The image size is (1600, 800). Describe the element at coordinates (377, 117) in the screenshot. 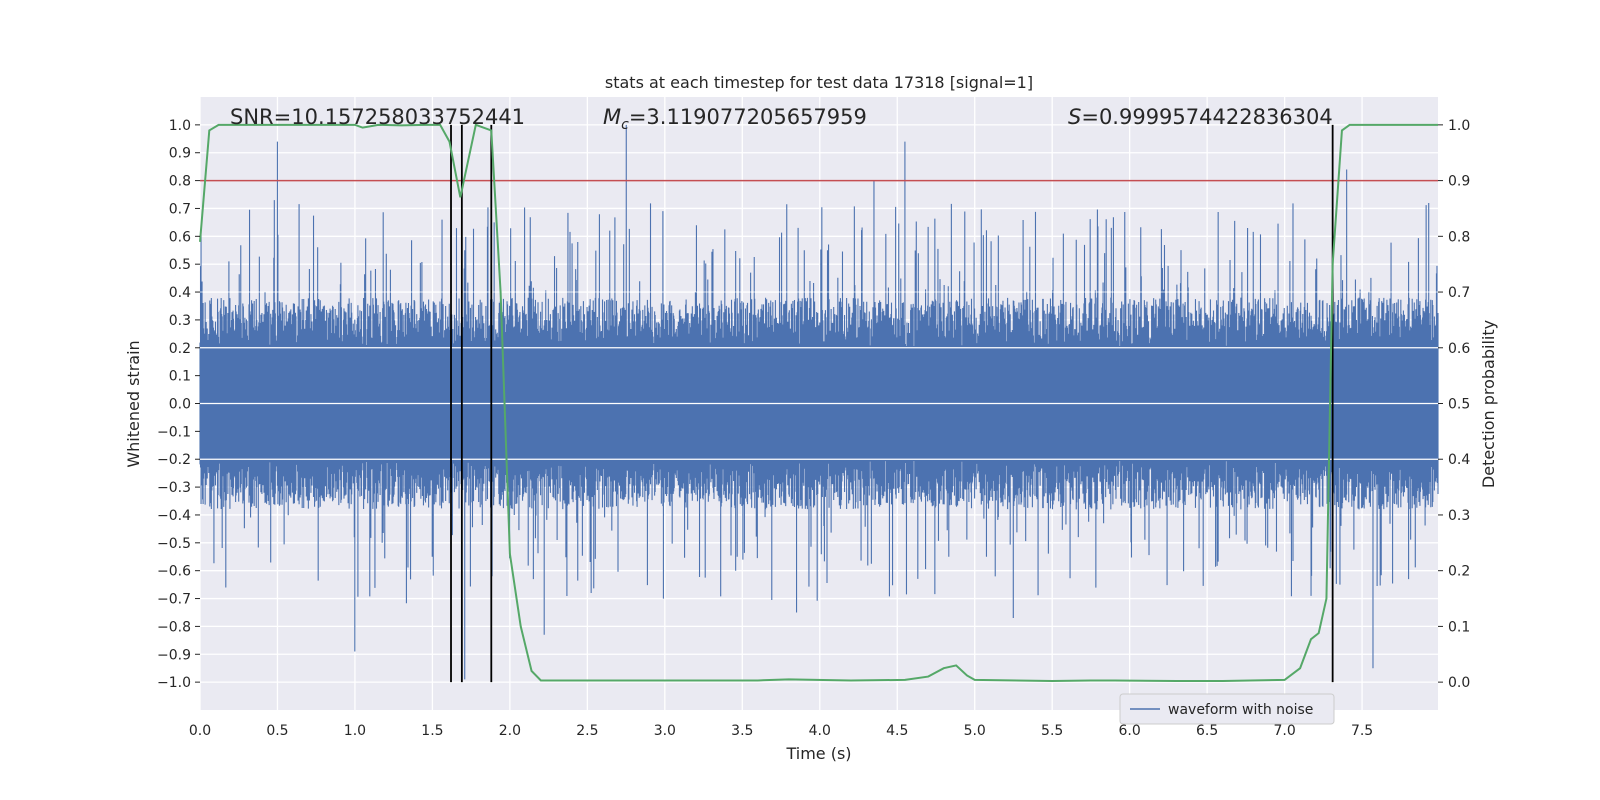

I see `snr-annotation: SNR=10.157258033752441` at that location.